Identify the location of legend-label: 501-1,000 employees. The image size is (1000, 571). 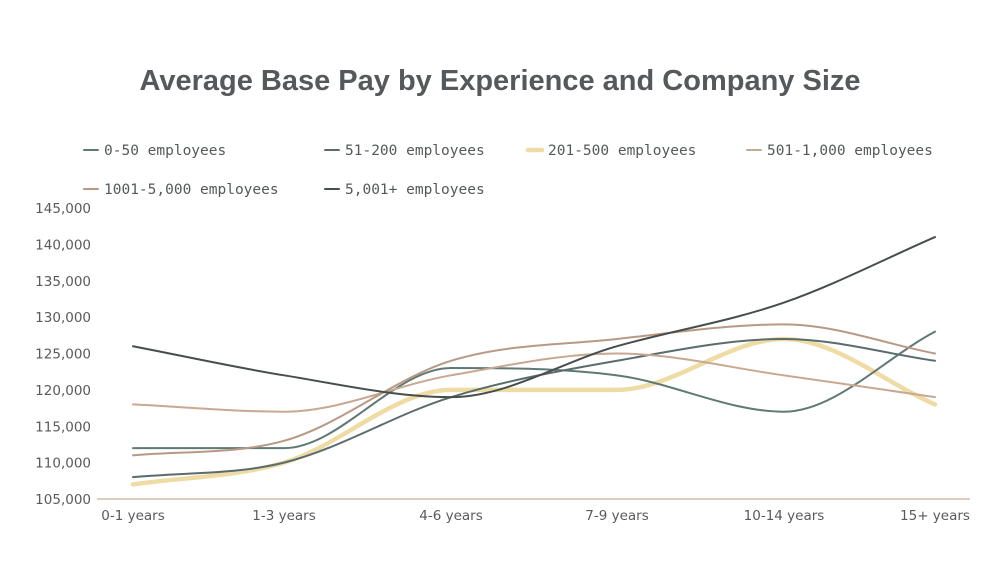
(850, 151).